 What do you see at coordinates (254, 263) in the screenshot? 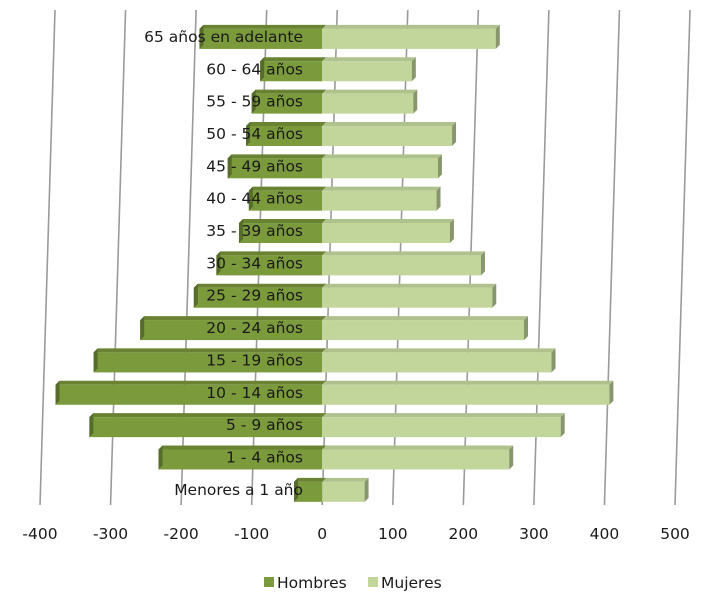
I see `category-label: 30 - 34 años` at bounding box center [254, 263].